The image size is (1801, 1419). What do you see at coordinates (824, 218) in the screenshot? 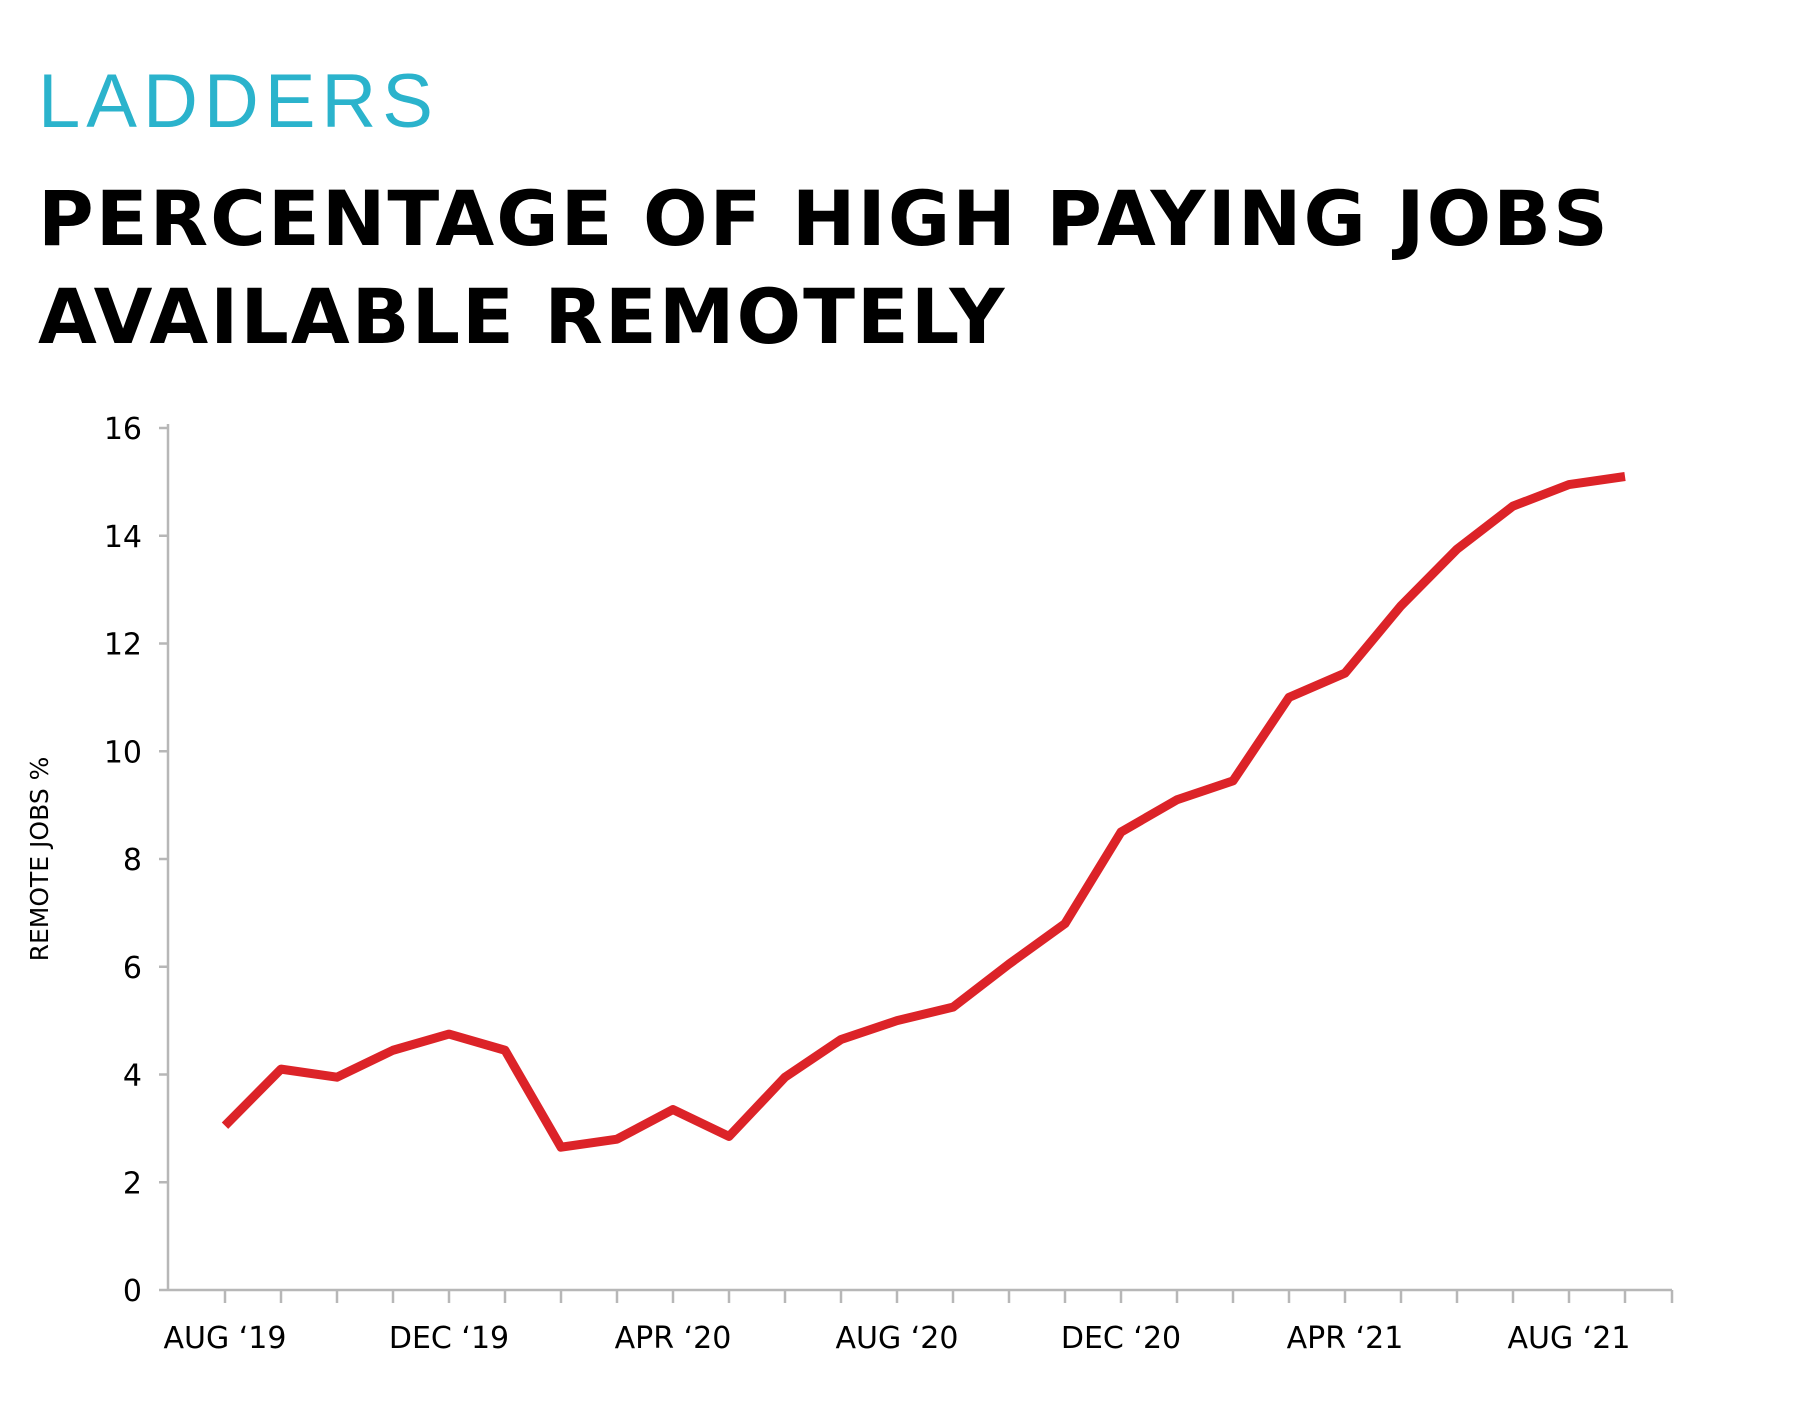
I see `chart-title-line-1: PERCENTAGE OF HIGH PAYING JOBS` at bounding box center [824, 218].